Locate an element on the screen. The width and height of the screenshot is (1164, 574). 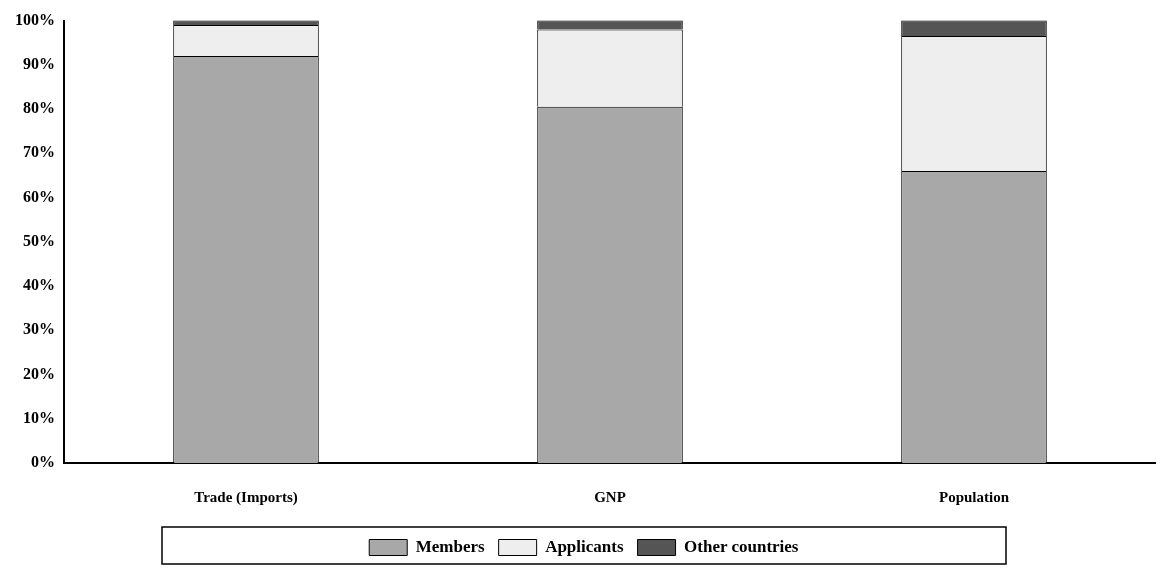
y-tick-label: 50% is located at coordinates (39, 240).